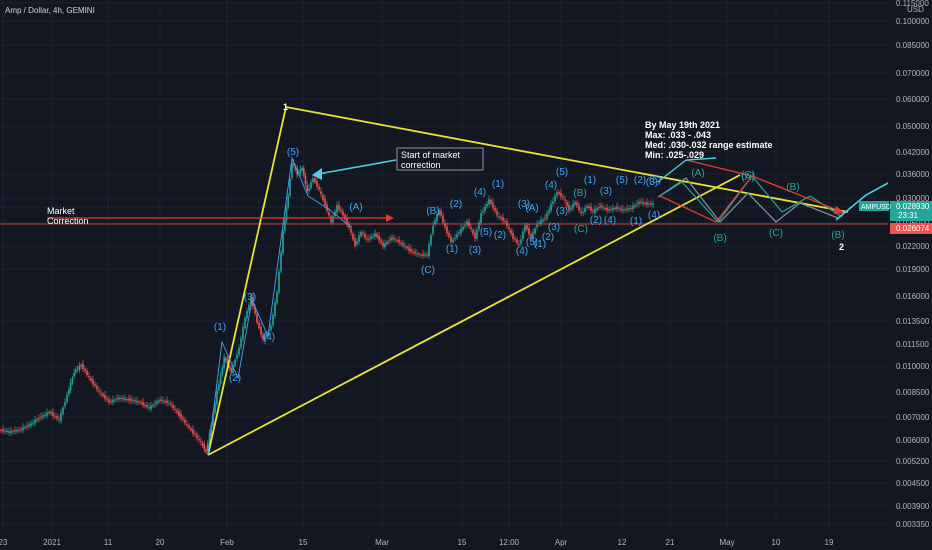  What do you see at coordinates (912, 344) in the screenshot?
I see `price-tick-label: 0.011500` at bounding box center [912, 344].